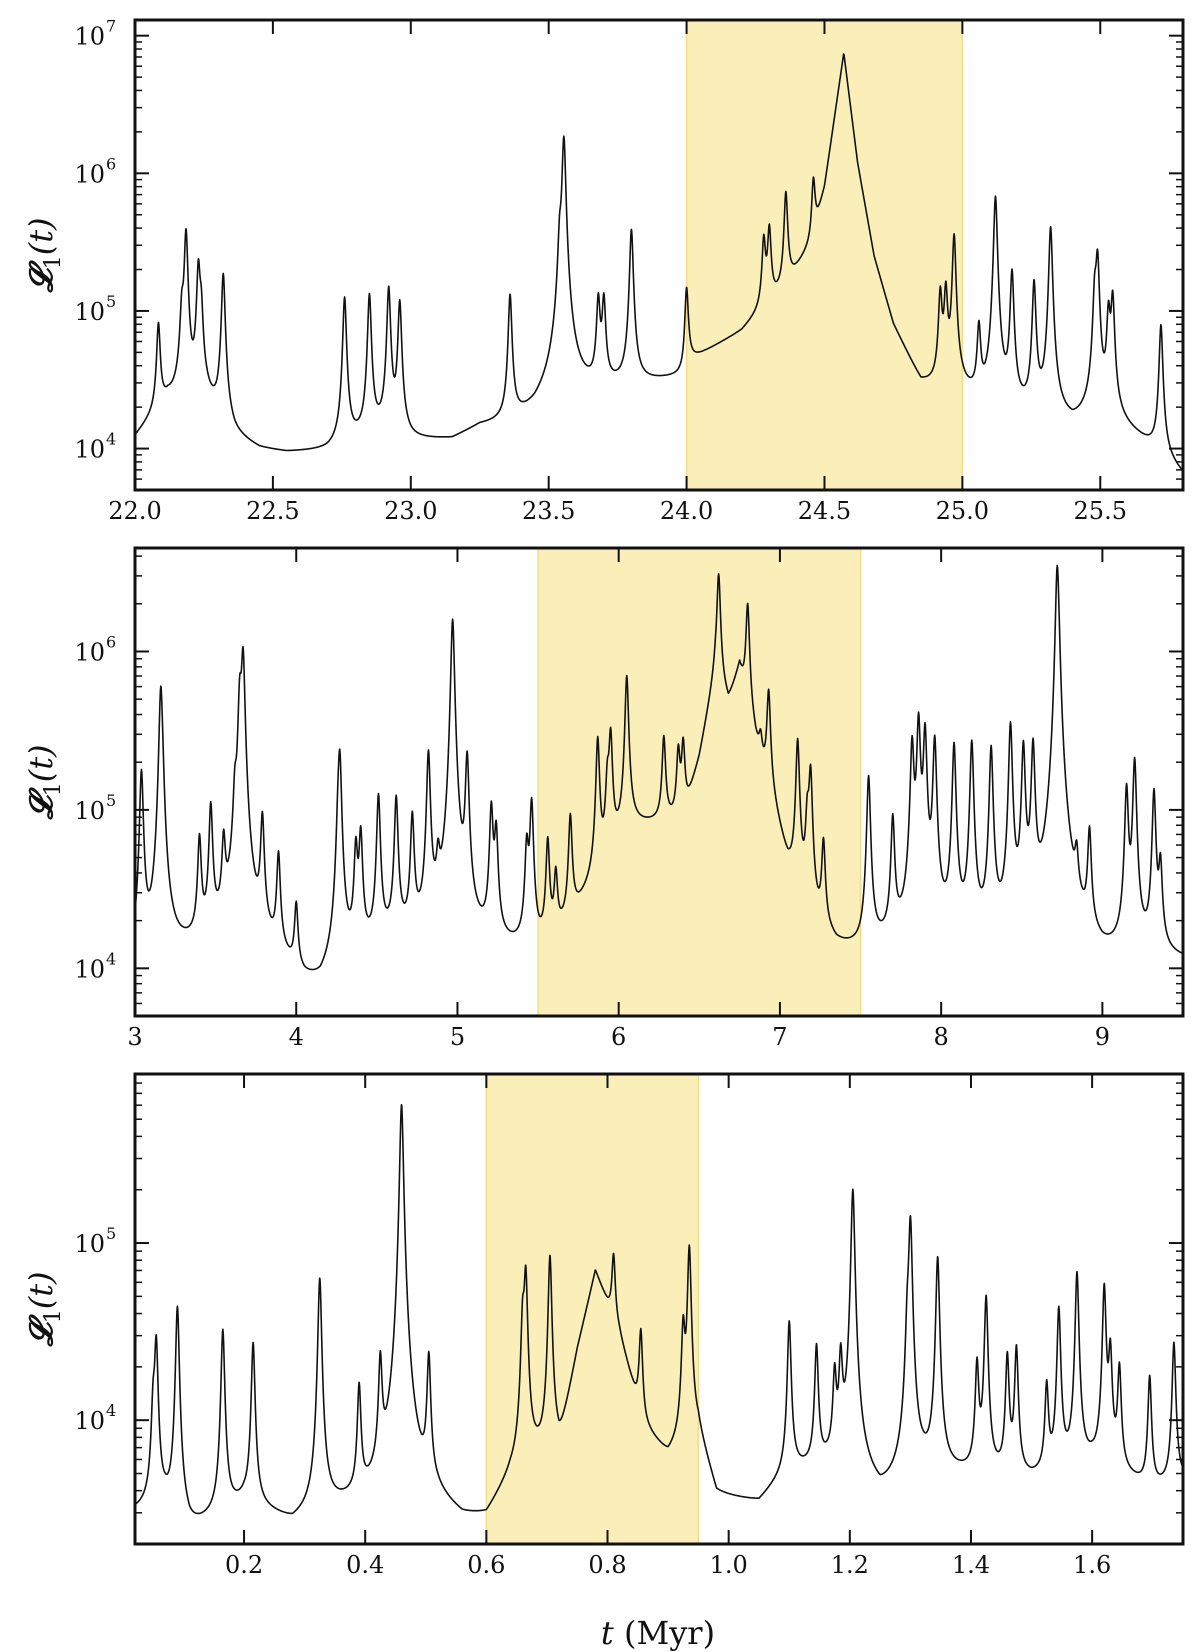 The image size is (1200, 1652). What do you see at coordinates (1092, 1565) in the screenshot?
I see `x-tick-label: 1.6` at bounding box center [1092, 1565].